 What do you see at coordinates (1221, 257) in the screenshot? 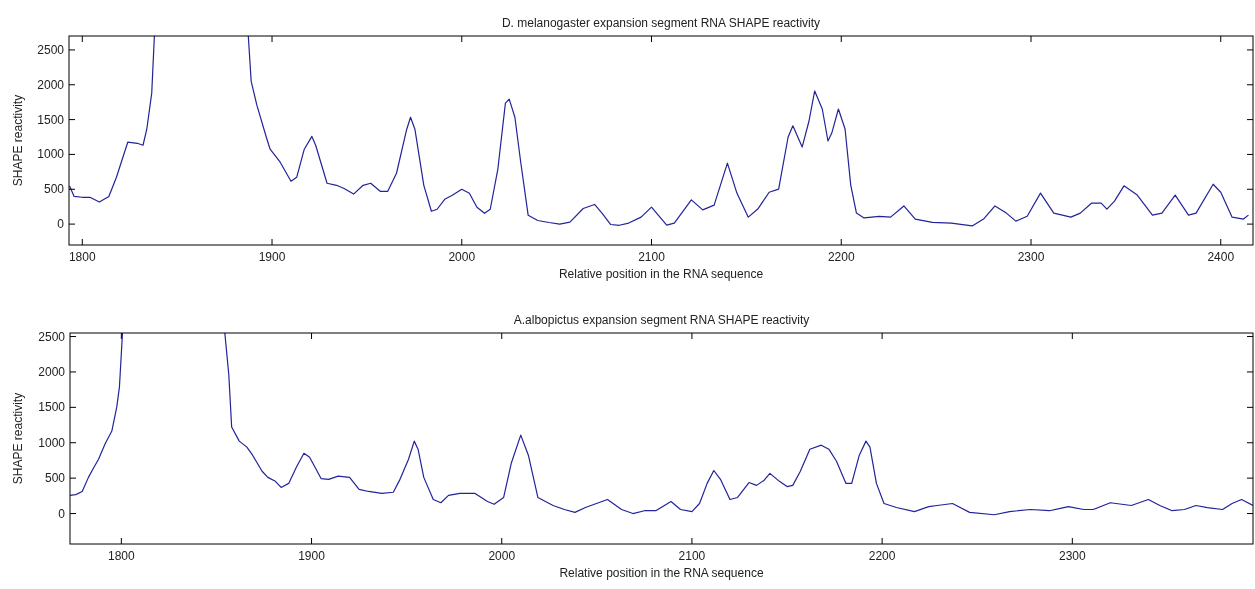
I see `x-tick-label: 2400` at bounding box center [1221, 257].